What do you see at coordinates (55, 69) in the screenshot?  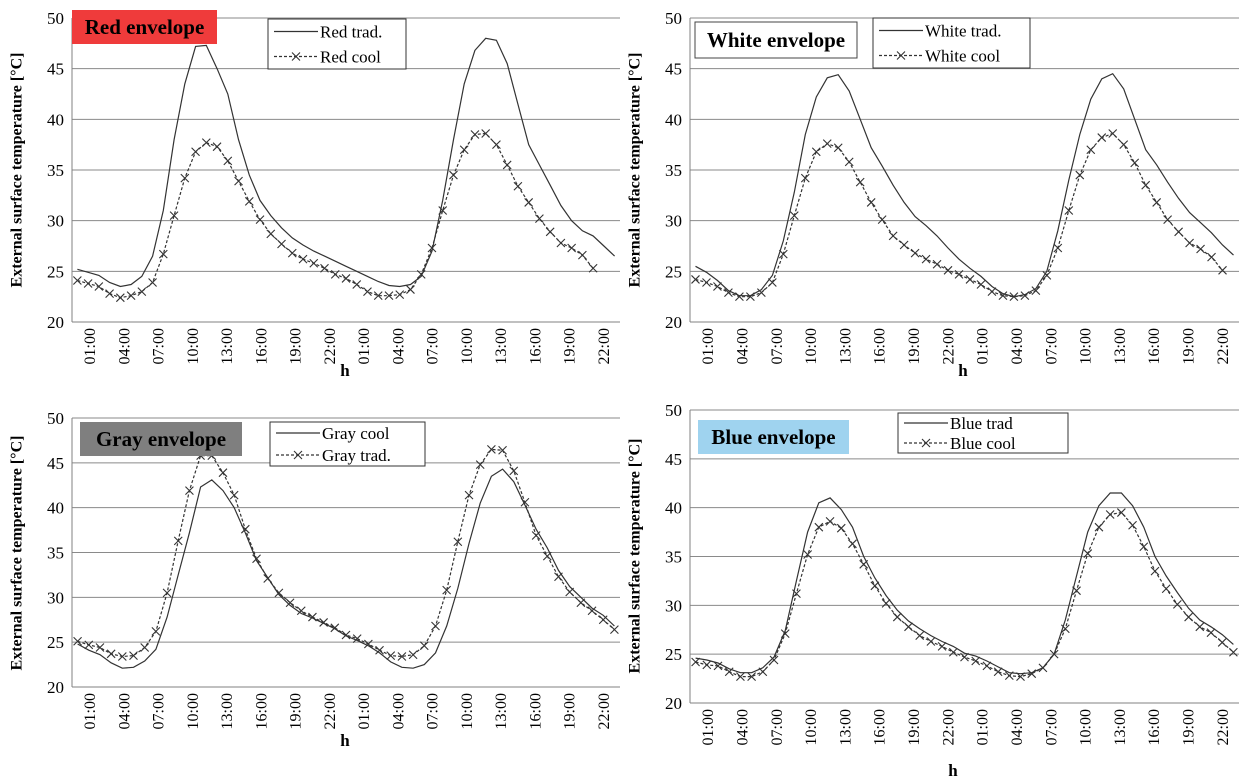 I see `y-tick-label: 45` at bounding box center [55, 69].